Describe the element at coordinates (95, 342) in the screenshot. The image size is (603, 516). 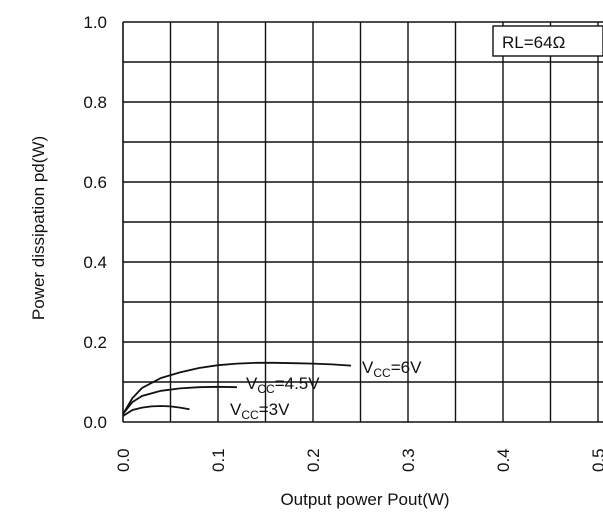
I see `y-tick-label: 0.2` at that location.